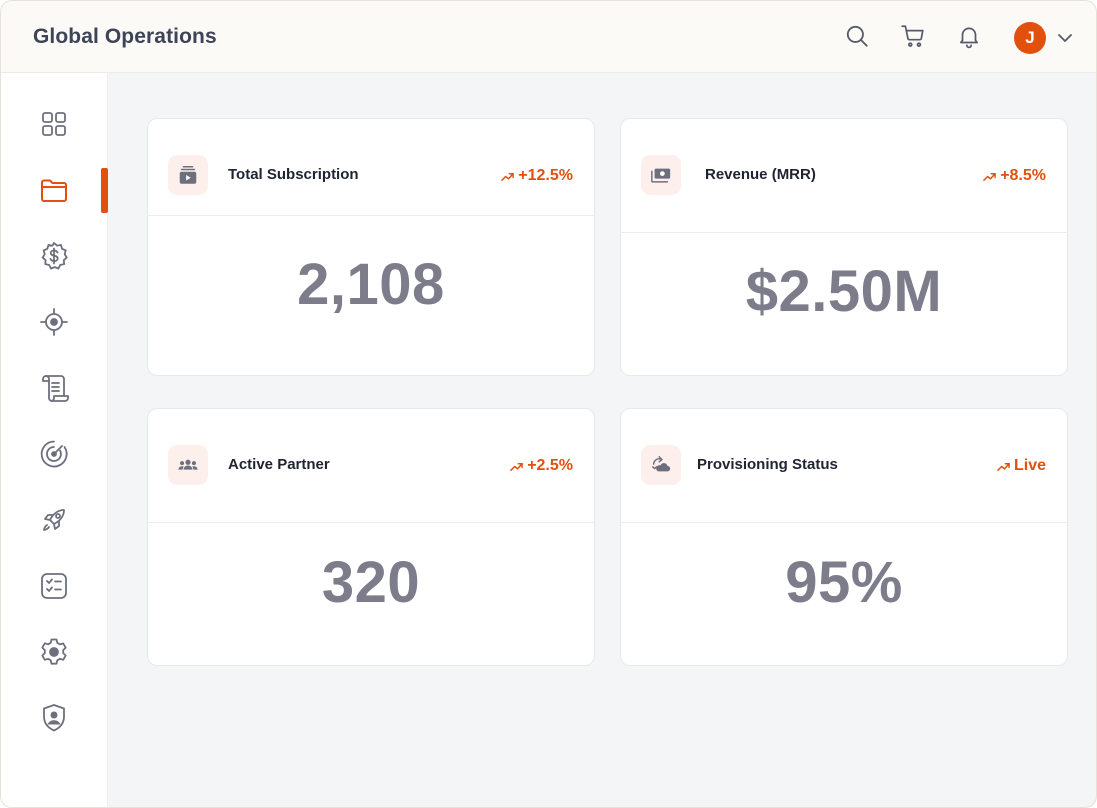  What do you see at coordinates (844, 582) in the screenshot?
I see `kpi-value: 95%` at bounding box center [844, 582].